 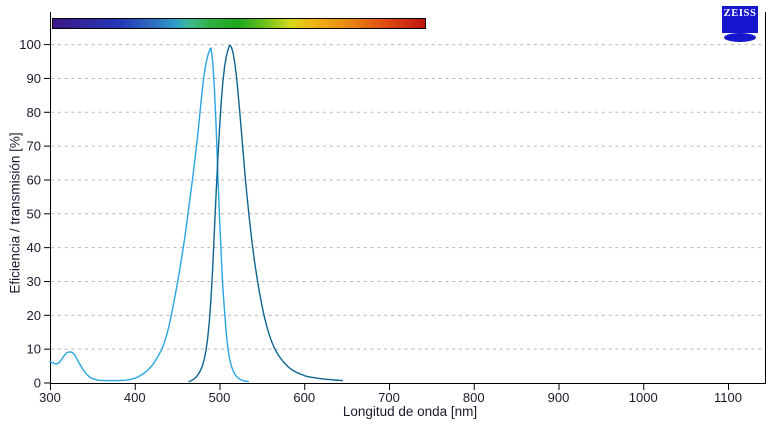 I want to click on x-tick-label: 1100, so click(x=728, y=397).